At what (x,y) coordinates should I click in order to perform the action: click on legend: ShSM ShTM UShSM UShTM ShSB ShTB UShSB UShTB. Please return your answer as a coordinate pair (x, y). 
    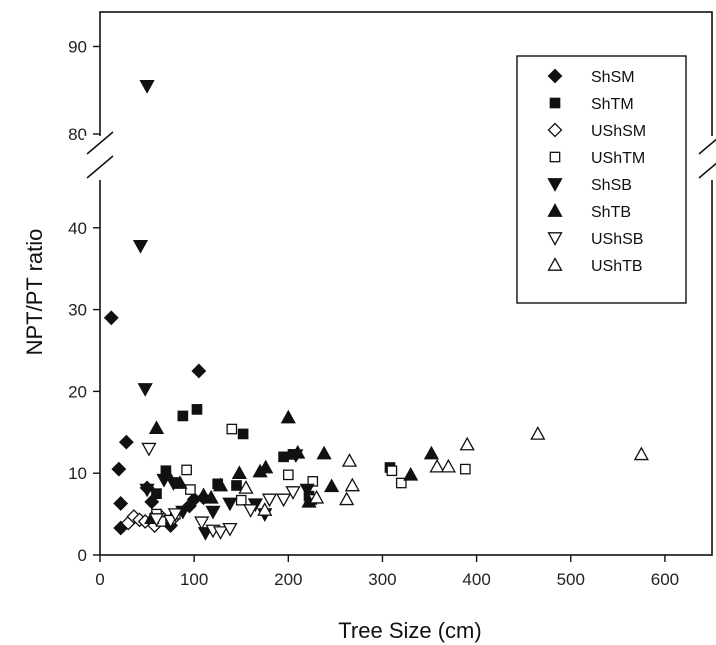
    Looking at the image, I should click on (601, 179).